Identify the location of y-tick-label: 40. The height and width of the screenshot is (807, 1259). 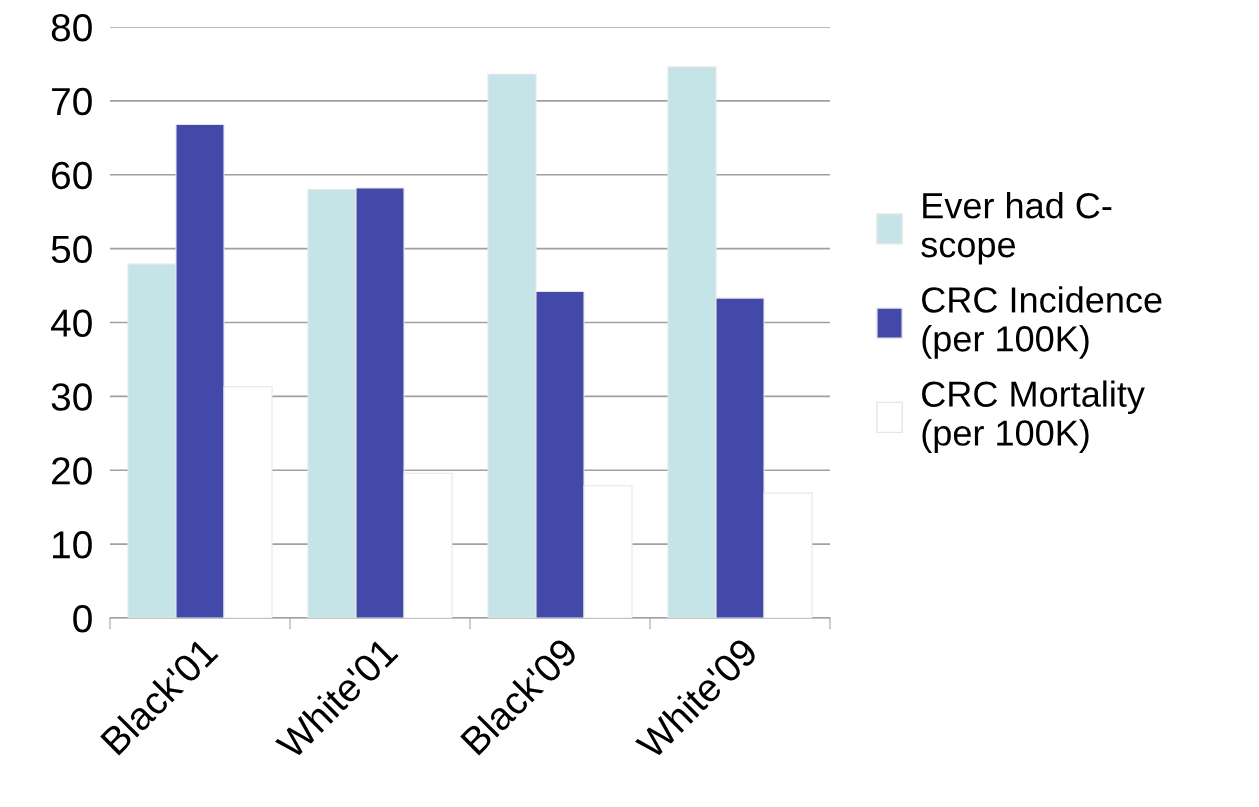
(71, 323).